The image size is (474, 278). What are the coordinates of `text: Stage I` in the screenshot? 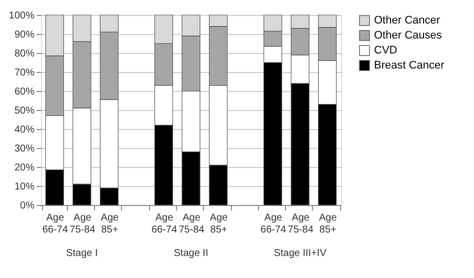 It's located at (82, 253).